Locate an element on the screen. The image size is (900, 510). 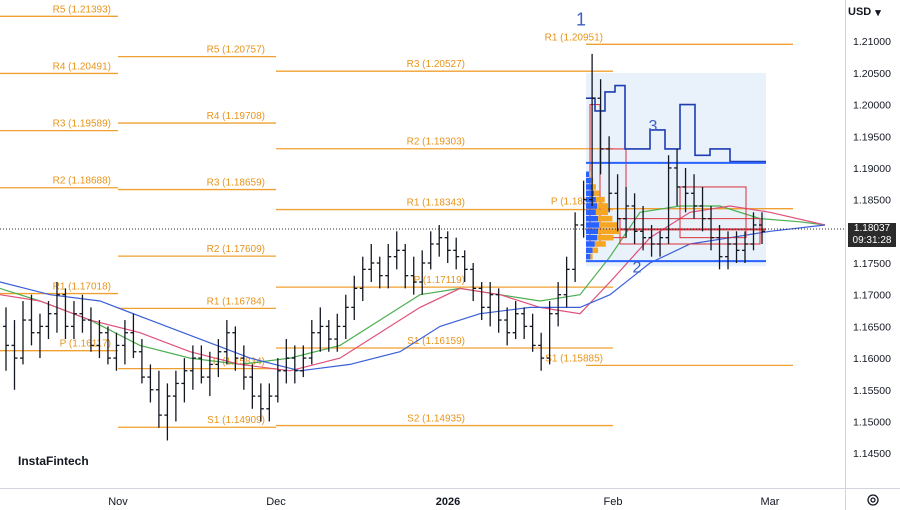
pivot-label: R1 (1.18343) is located at coordinates (436, 203).